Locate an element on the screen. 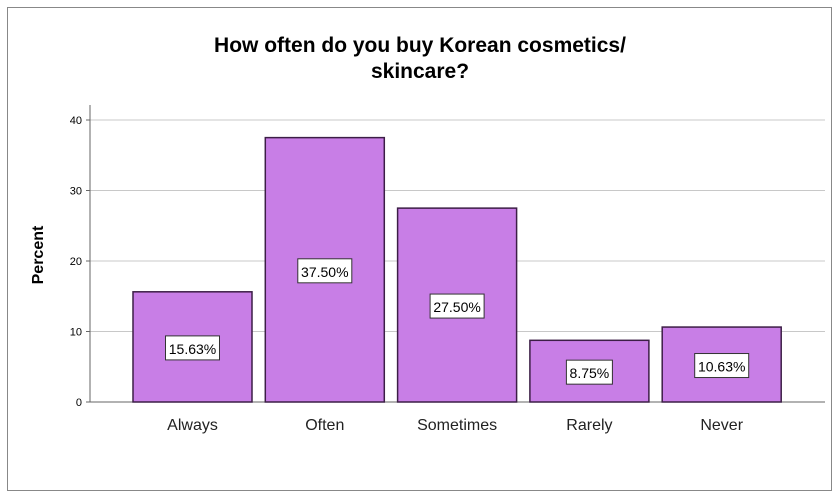  data-label: 27.50% is located at coordinates (456, 307).